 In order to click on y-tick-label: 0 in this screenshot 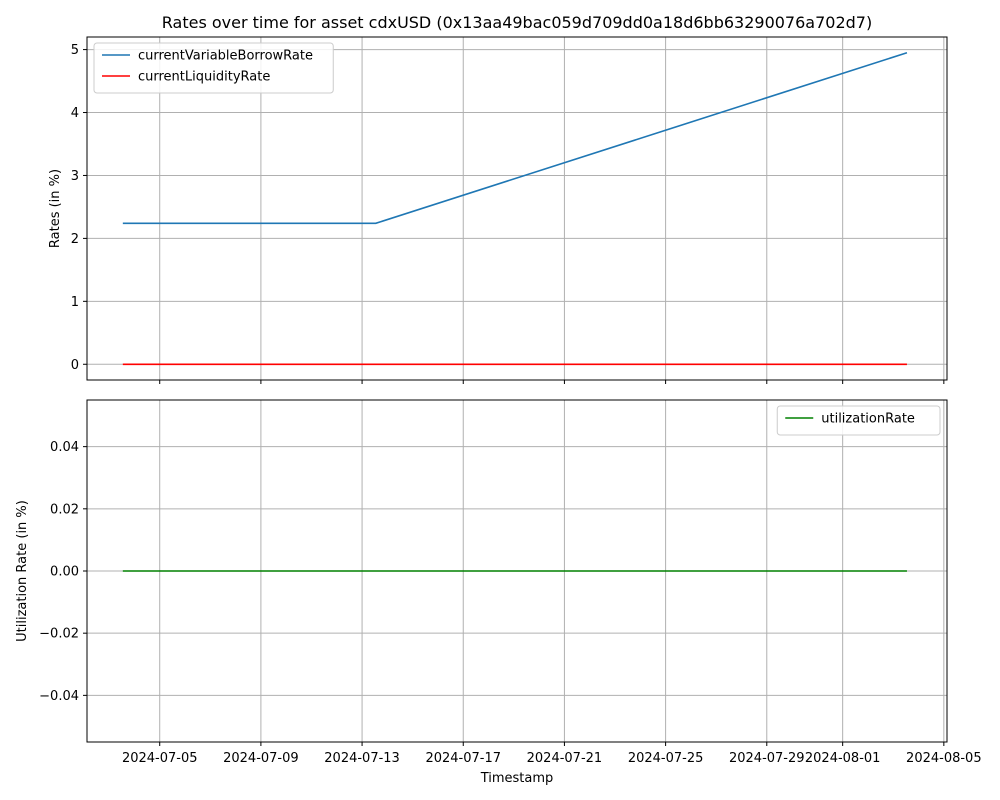, I will do `click(75, 365)`.